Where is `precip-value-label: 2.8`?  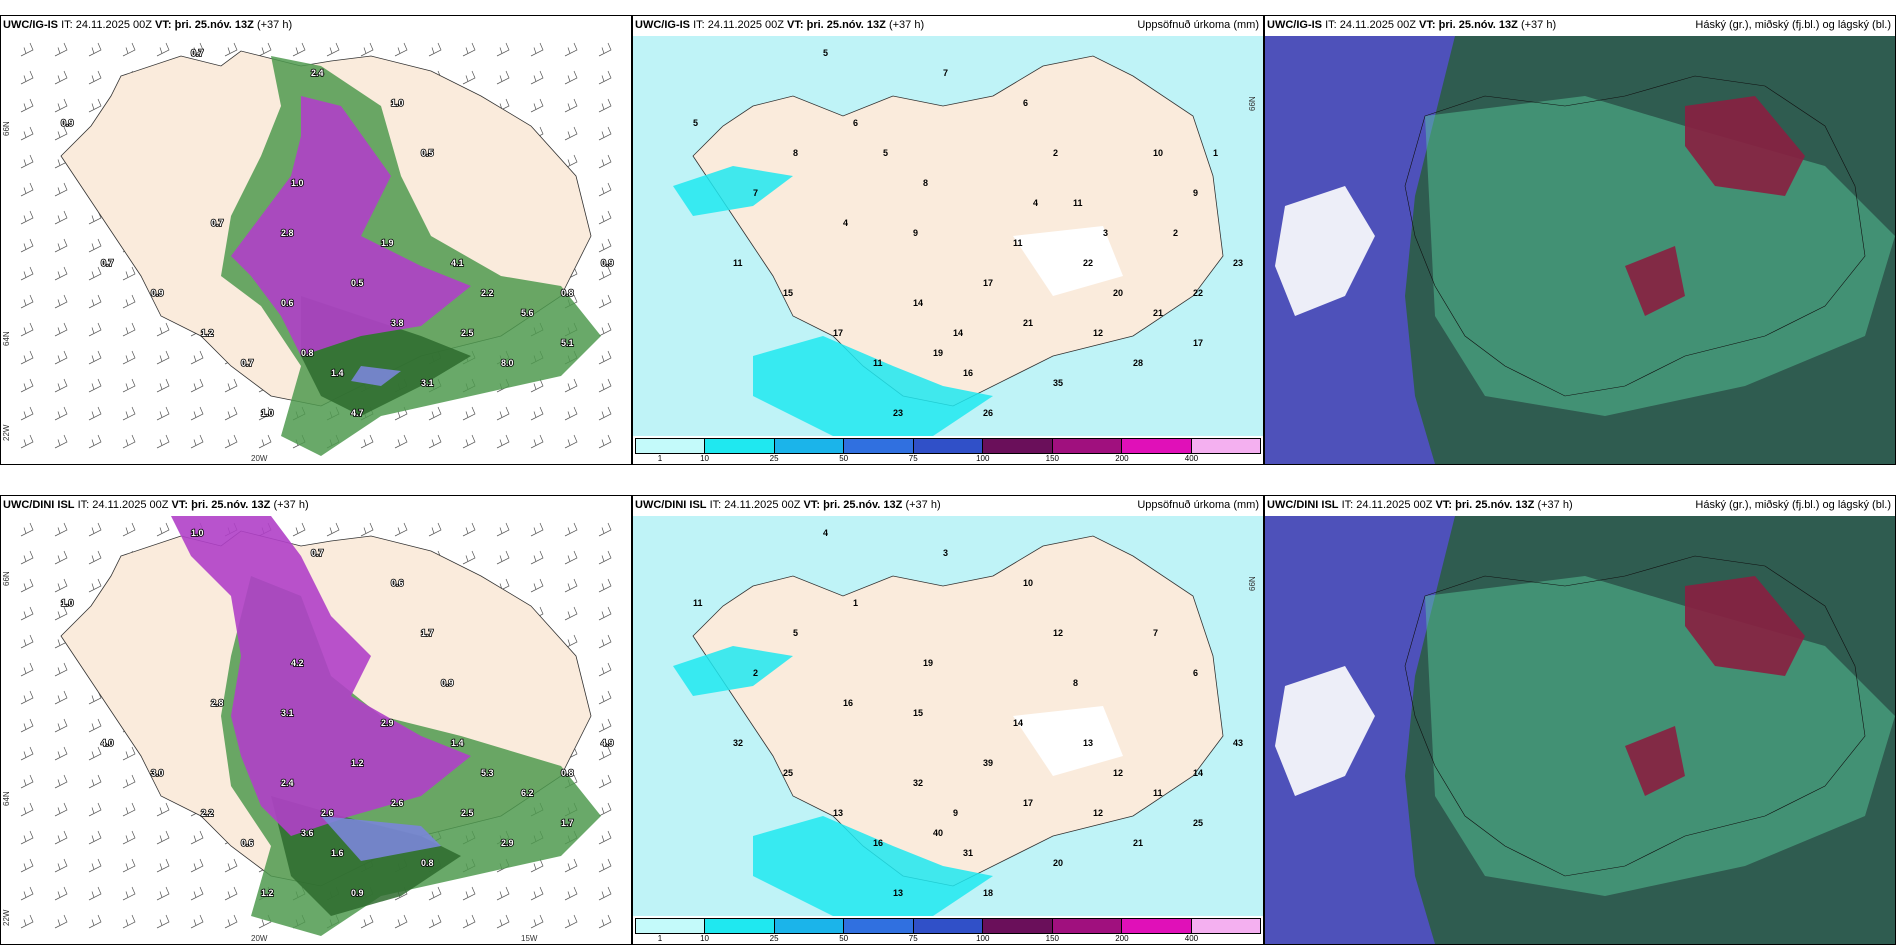
precip-value-label: 2.8 is located at coordinates (287, 233).